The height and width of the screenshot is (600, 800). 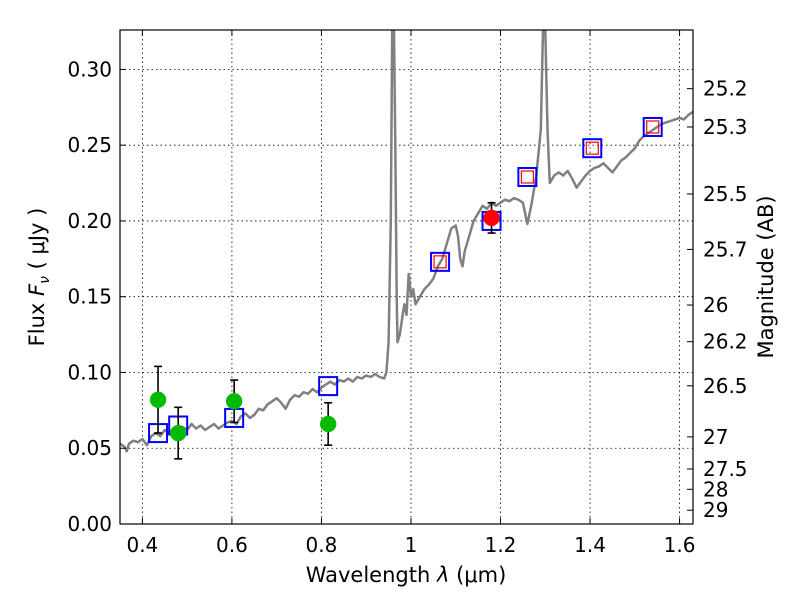 What do you see at coordinates (39, 277) in the screenshot?
I see `y-axis-label: Flux Fν ( μJy )` at bounding box center [39, 277].